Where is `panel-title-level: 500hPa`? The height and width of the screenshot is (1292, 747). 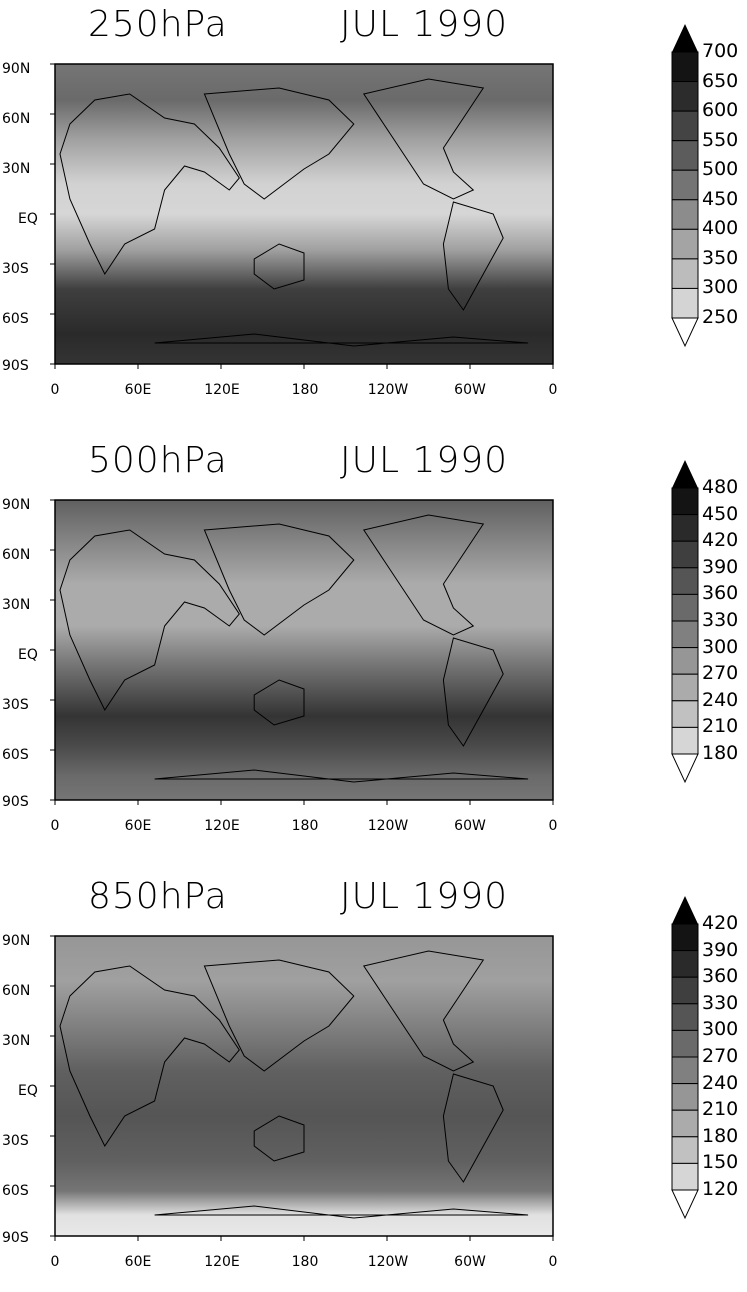 panel-title-level: 500hPa is located at coordinates (158, 460).